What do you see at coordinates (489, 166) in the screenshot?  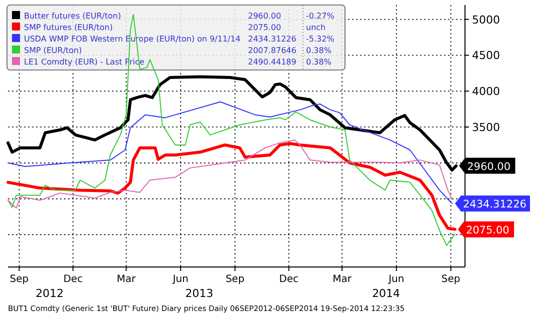 I see `data-label: 2960.00` at bounding box center [489, 166].